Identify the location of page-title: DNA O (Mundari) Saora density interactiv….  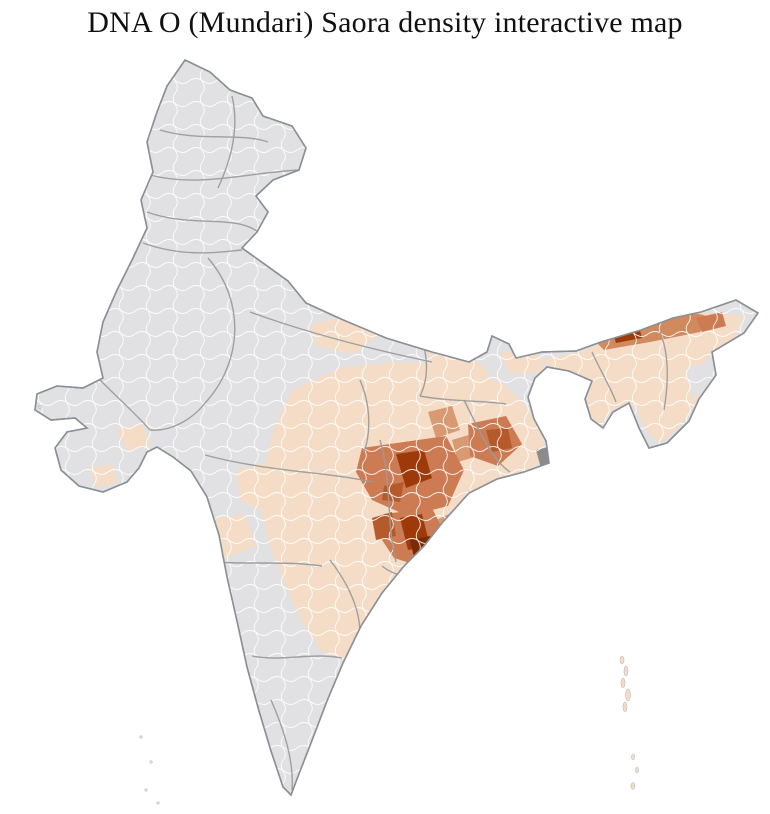
(385, 22).